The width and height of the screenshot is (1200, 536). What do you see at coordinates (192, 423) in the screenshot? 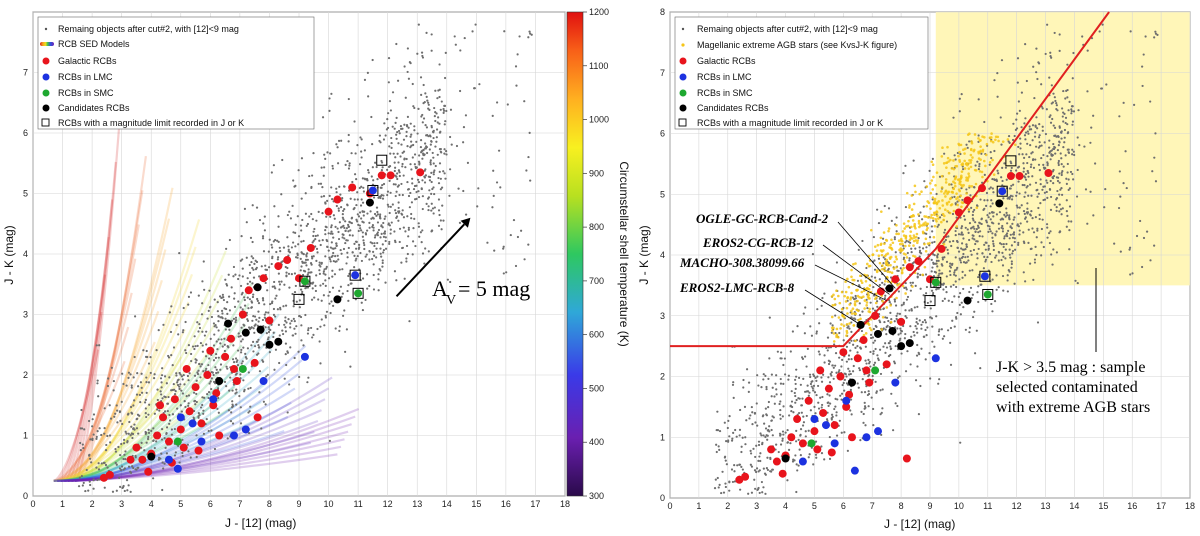
I see `lmc-rcb-point` at bounding box center [192, 423].